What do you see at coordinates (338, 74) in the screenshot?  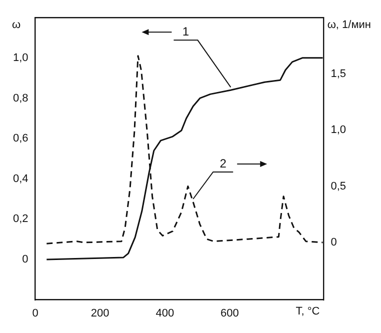 I see `y2-tick-label: 1,5` at bounding box center [338, 74].